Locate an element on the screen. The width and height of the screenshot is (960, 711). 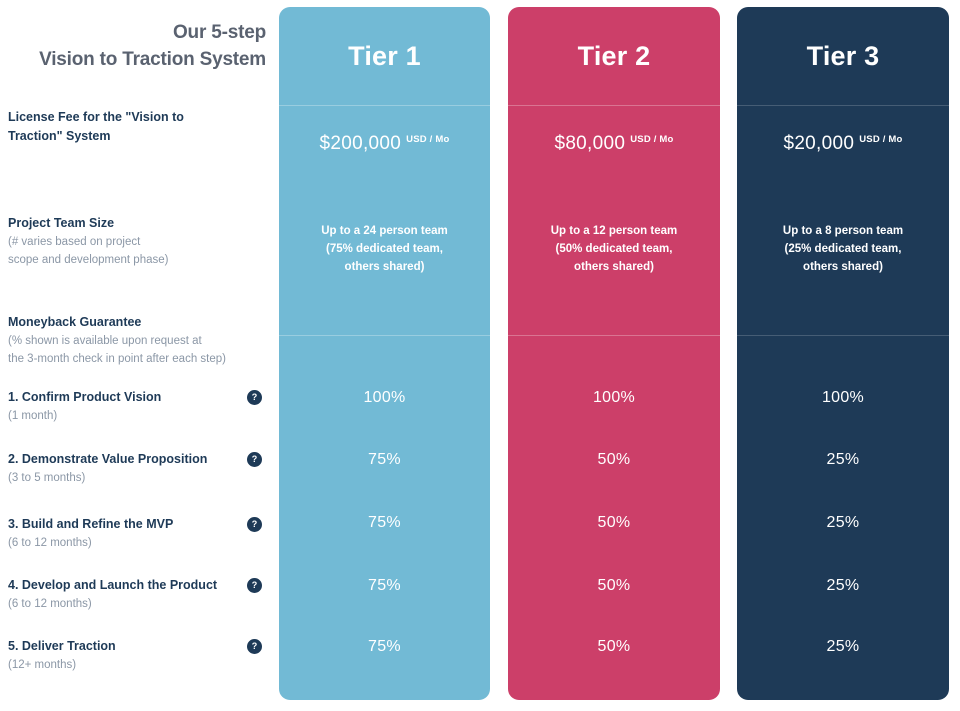
tier-3-team-line-3: others shared) is located at coordinates (843, 266).